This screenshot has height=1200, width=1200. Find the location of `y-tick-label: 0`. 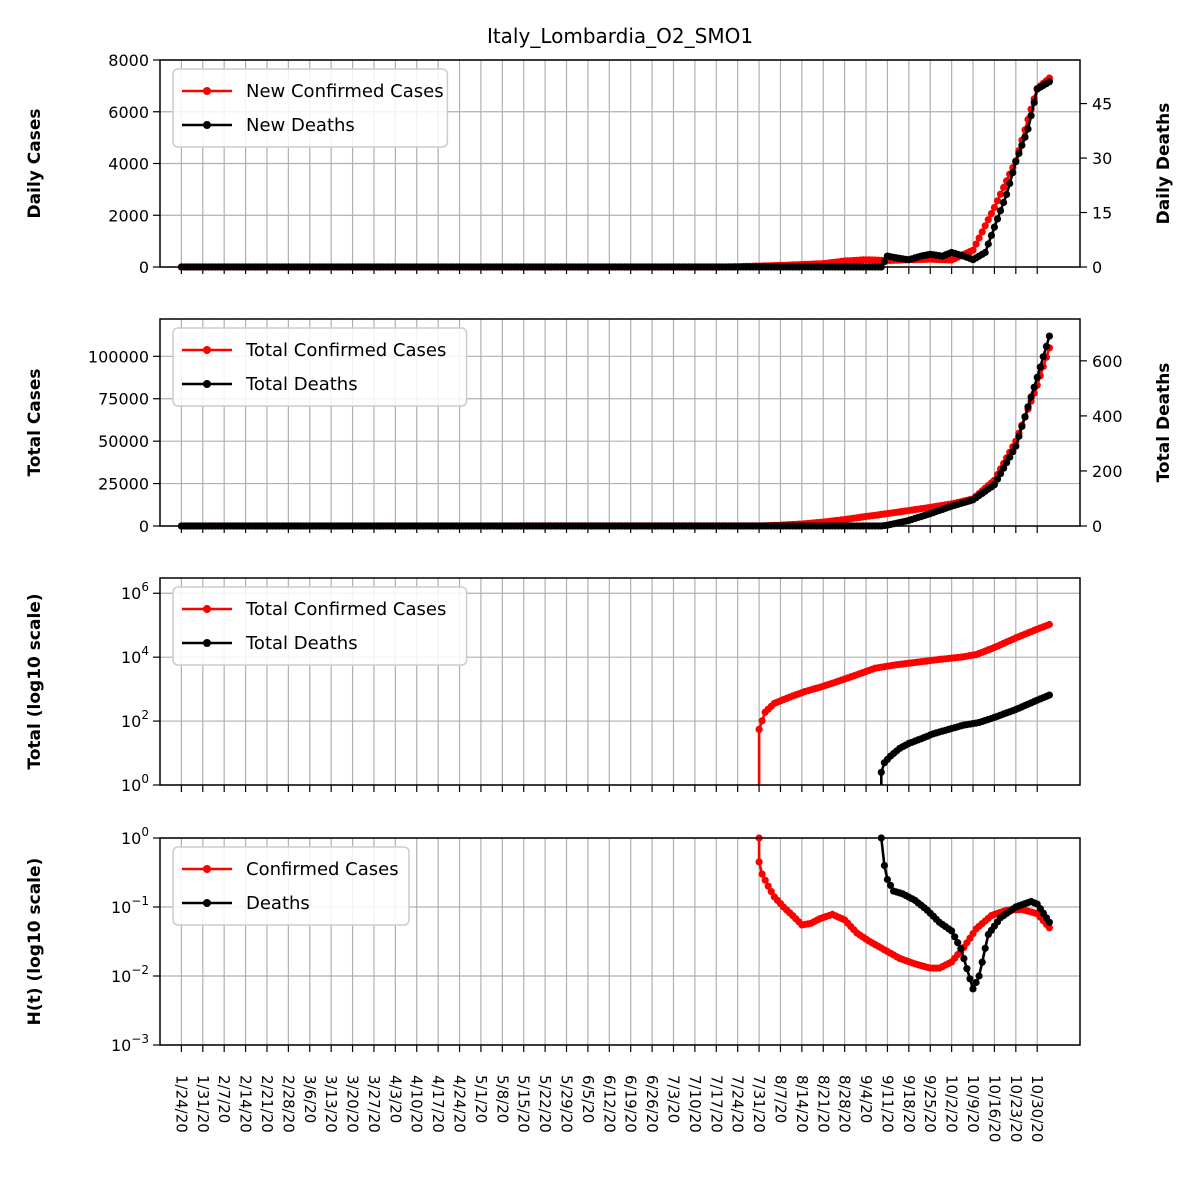

y-tick-label: 0 is located at coordinates (144, 267).